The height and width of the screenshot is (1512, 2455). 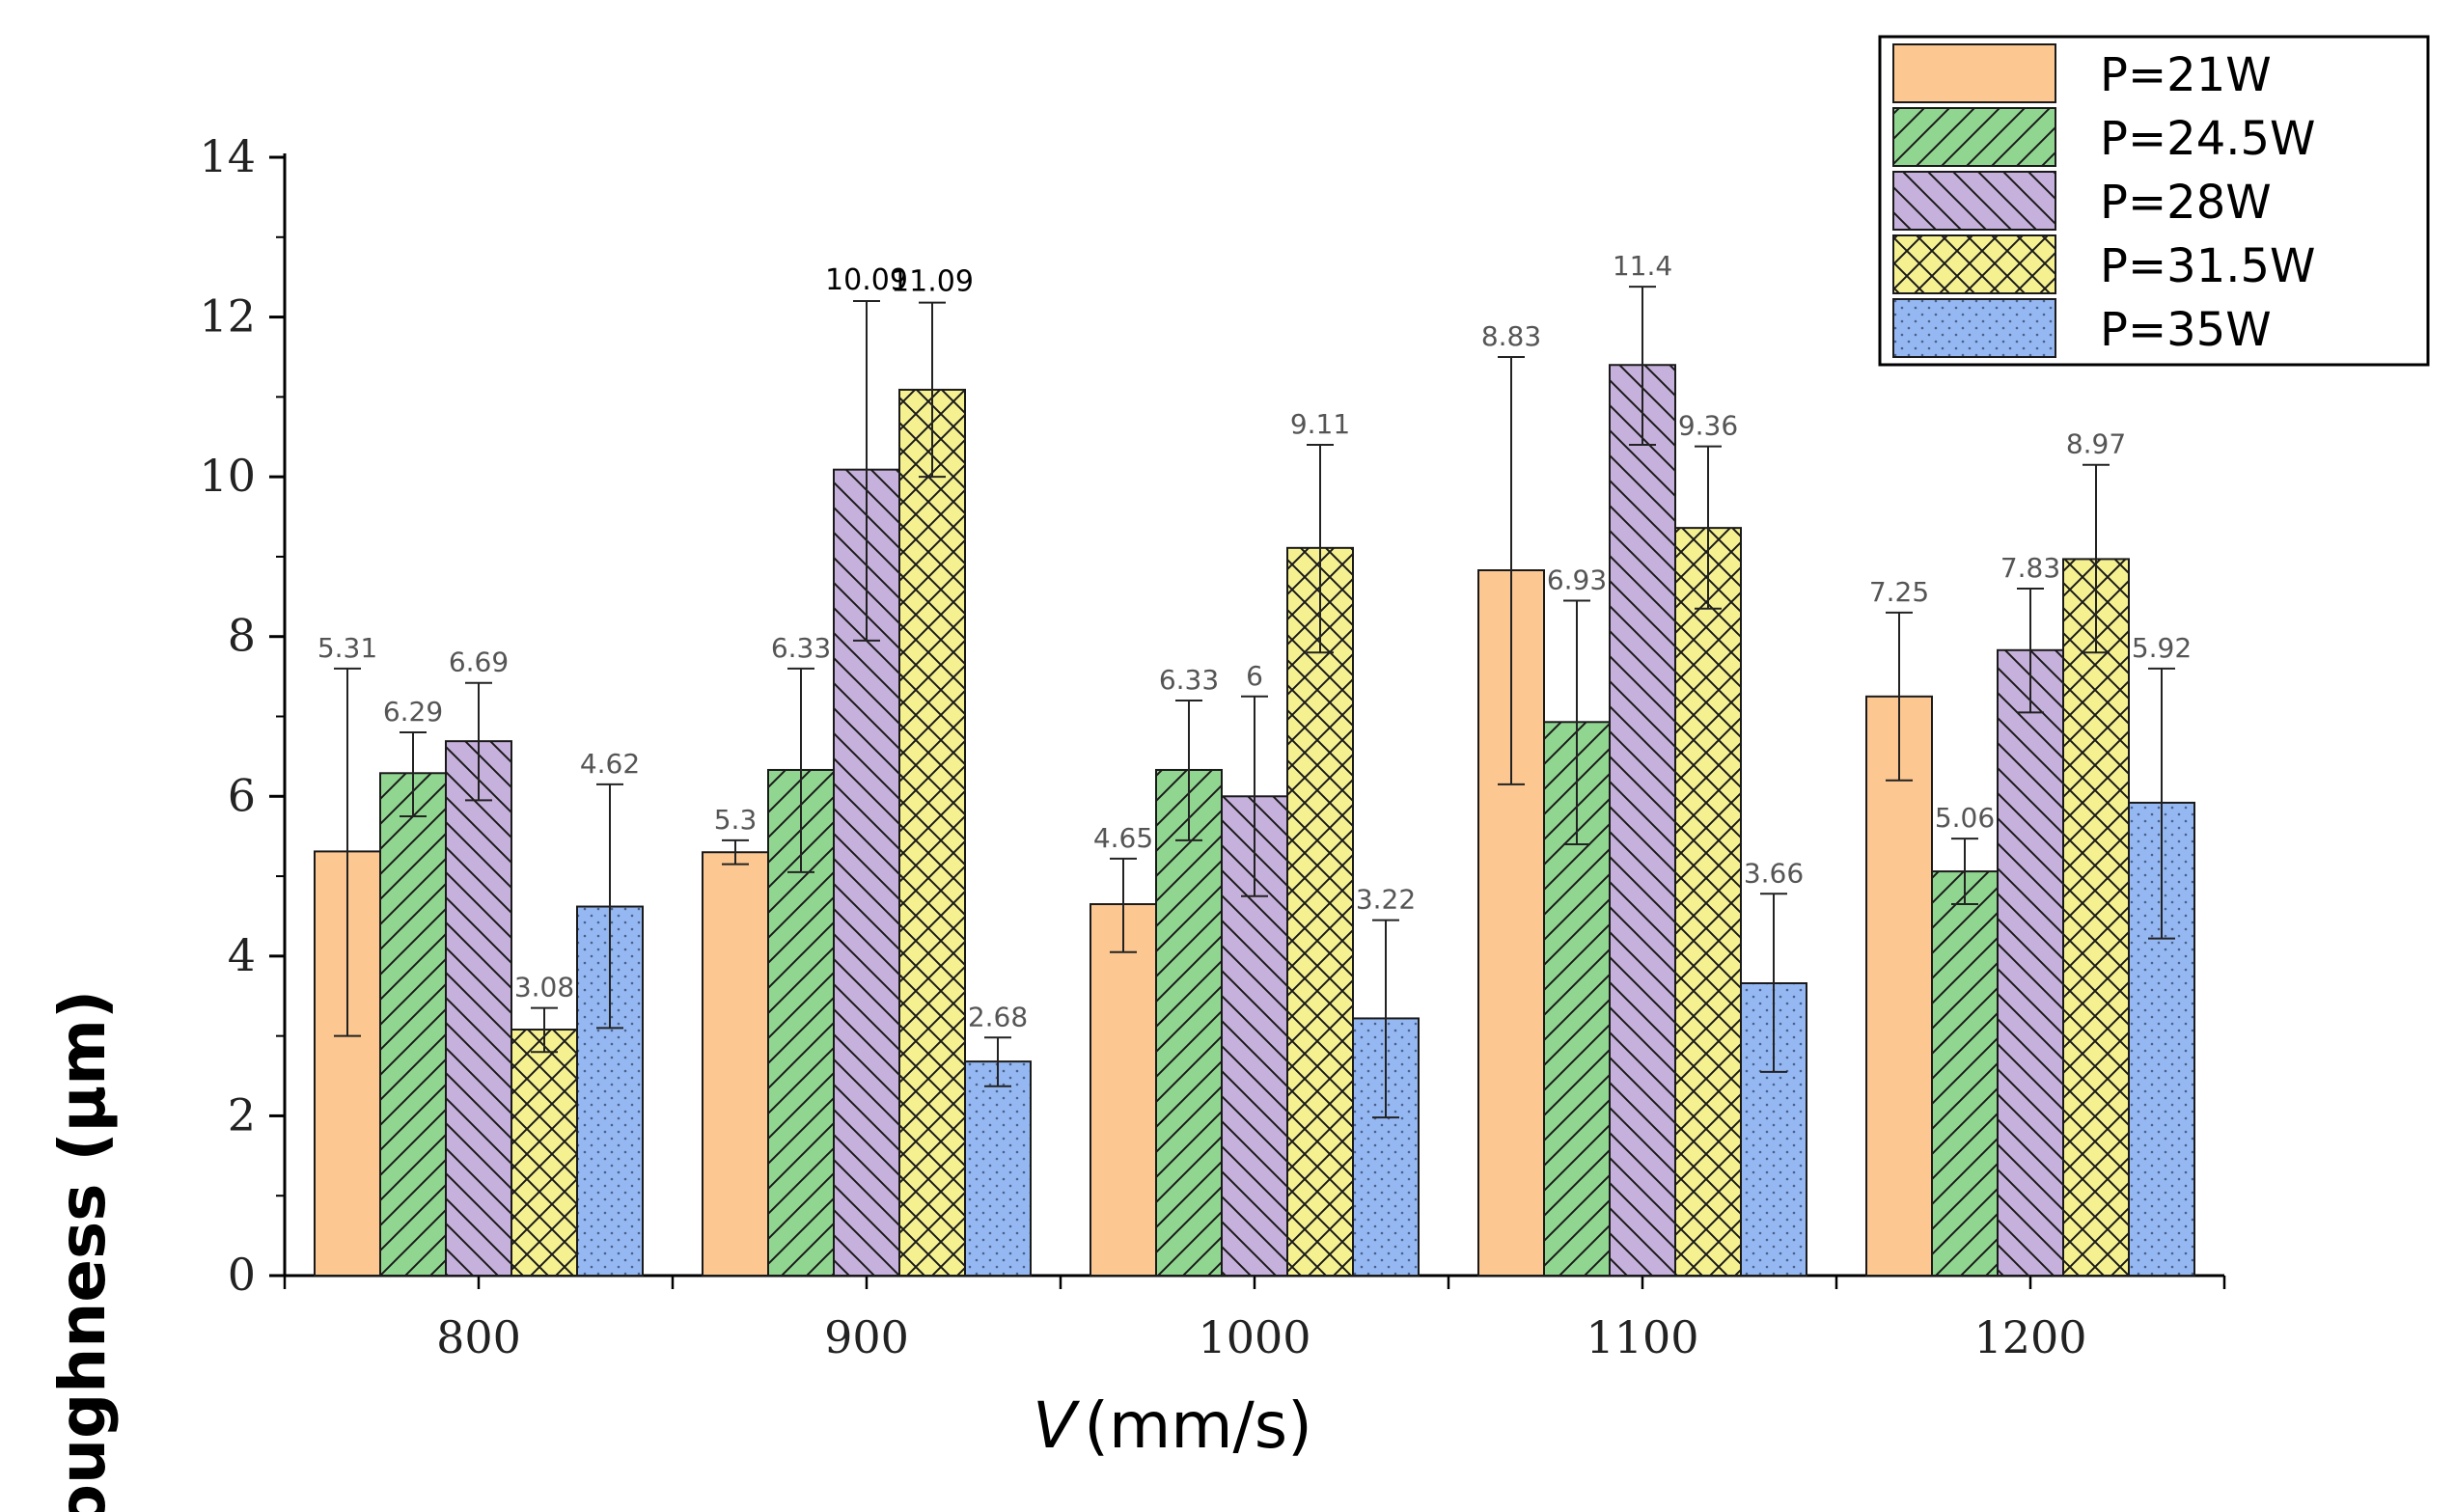 I want to click on legend-item: P=31.5W, so click(x=2104, y=264).